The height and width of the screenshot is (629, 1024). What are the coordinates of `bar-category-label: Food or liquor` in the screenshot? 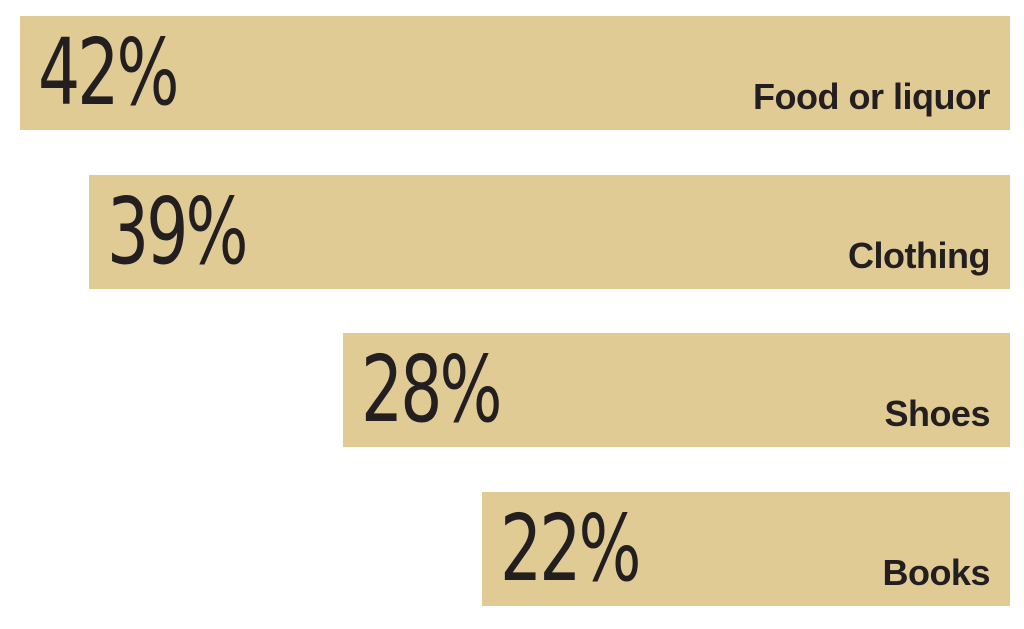 It's located at (871, 96).